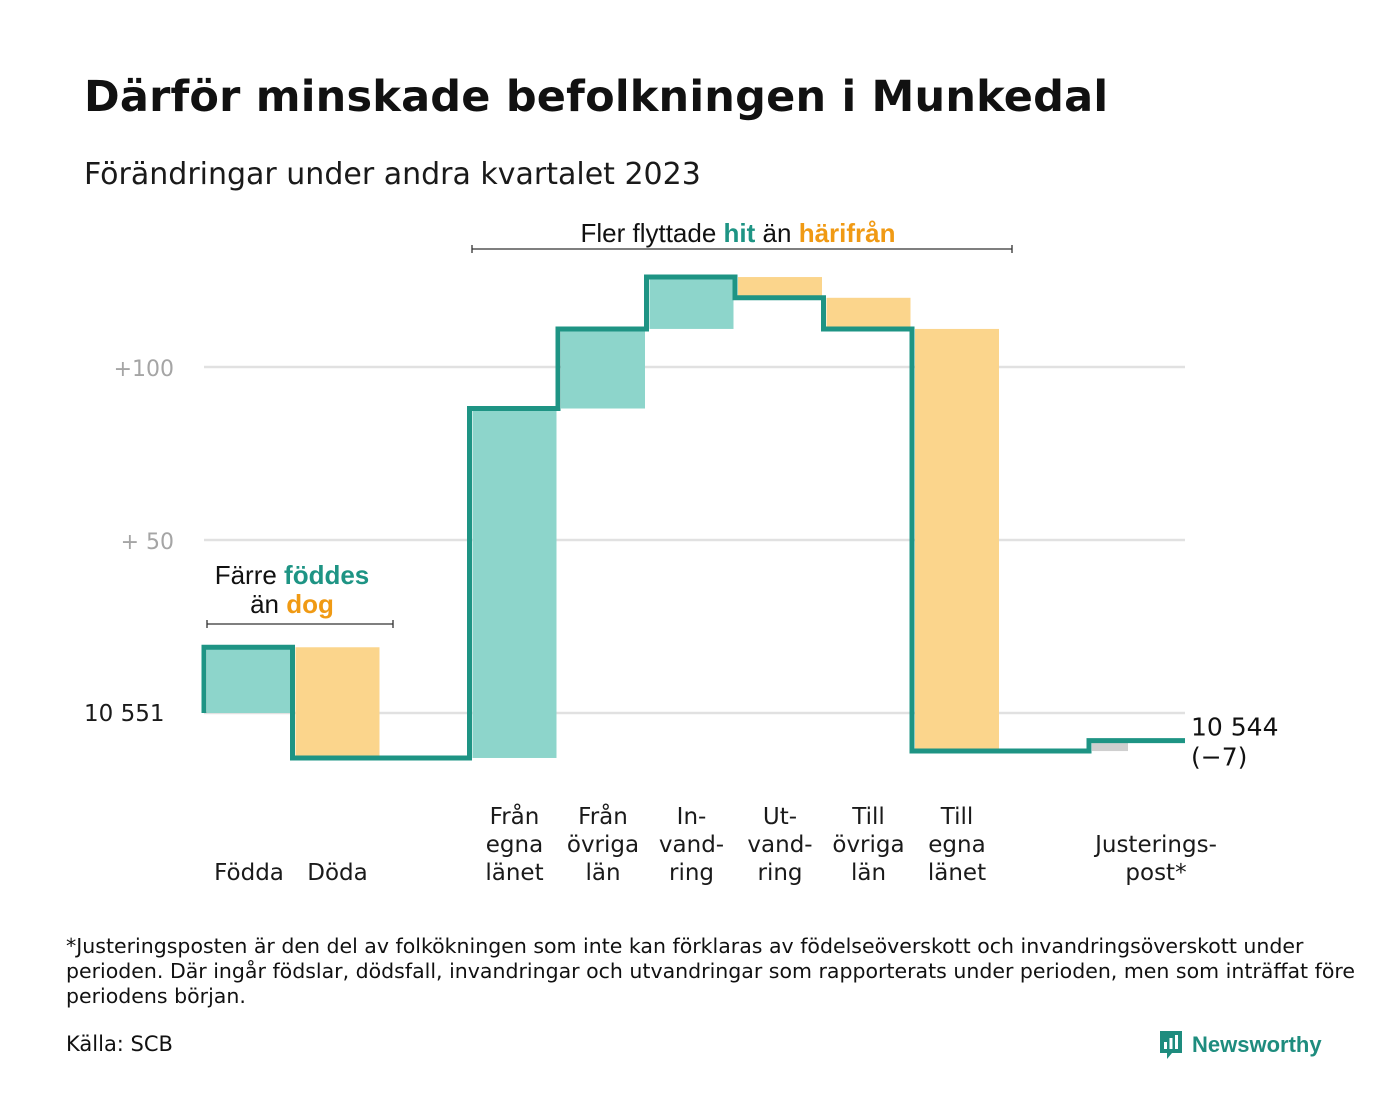 The height and width of the screenshot is (1120, 1400). I want to click on category-label-utvandring: Ut-, so click(780, 817).